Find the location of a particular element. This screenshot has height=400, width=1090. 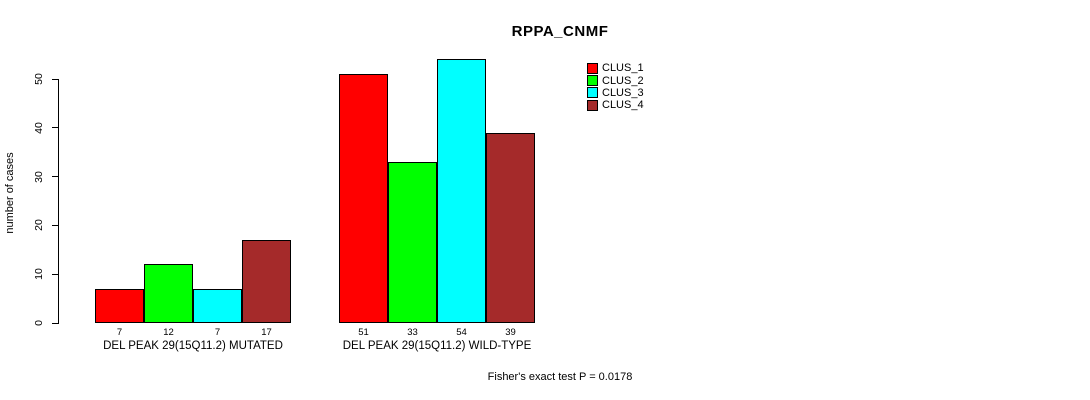

y-axis-tick-label: 50 is located at coordinates (39, 79).